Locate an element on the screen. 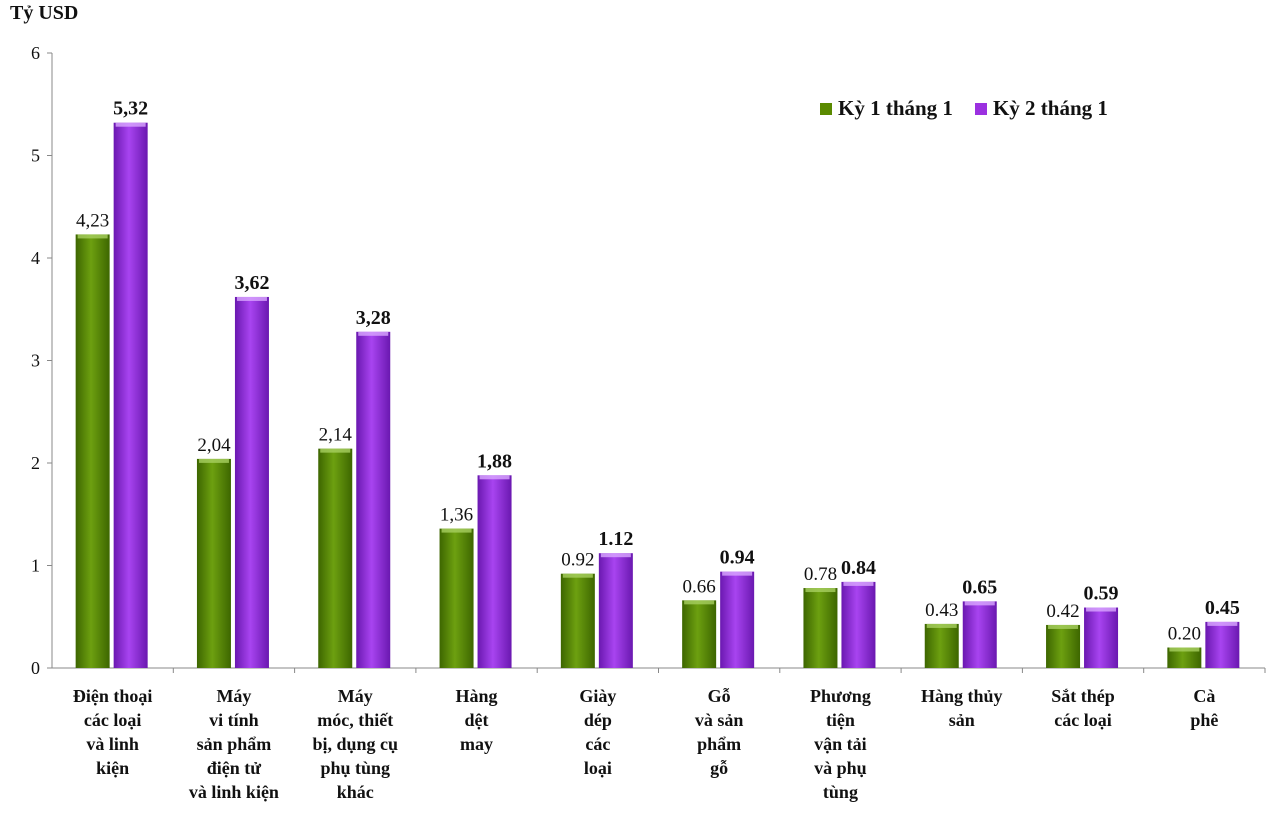 The image size is (1280, 821). data-label: 0.42 is located at coordinates (1062, 611).